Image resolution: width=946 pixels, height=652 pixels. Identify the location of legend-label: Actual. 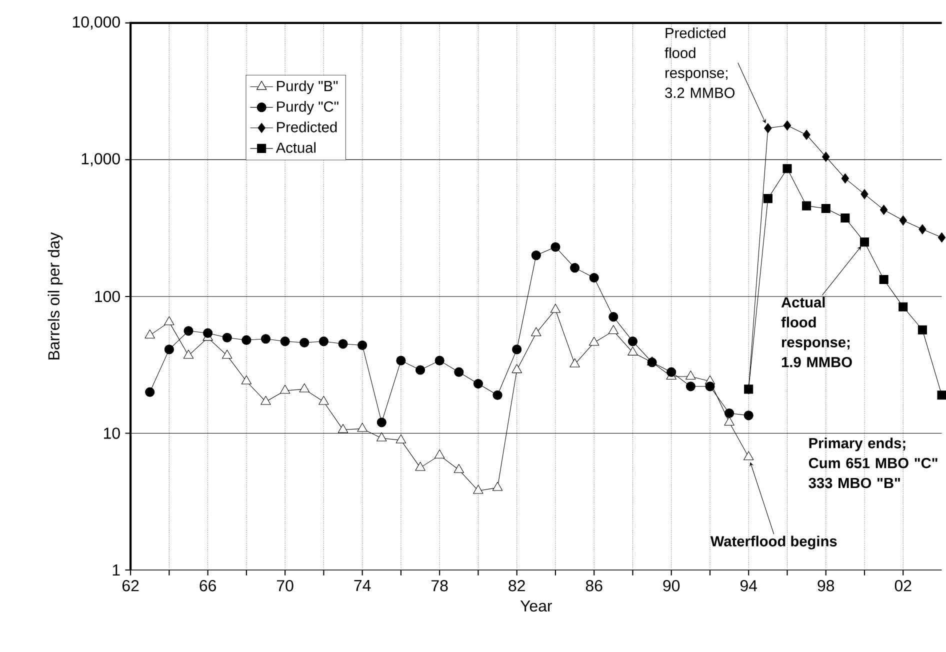
(296, 148).